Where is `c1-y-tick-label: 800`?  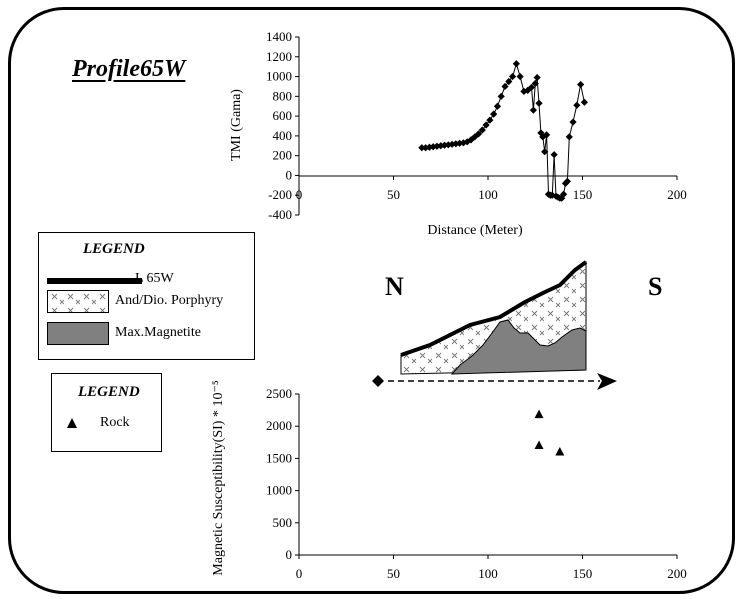
c1-y-tick-label: 800 is located at coordinates (283, 95).